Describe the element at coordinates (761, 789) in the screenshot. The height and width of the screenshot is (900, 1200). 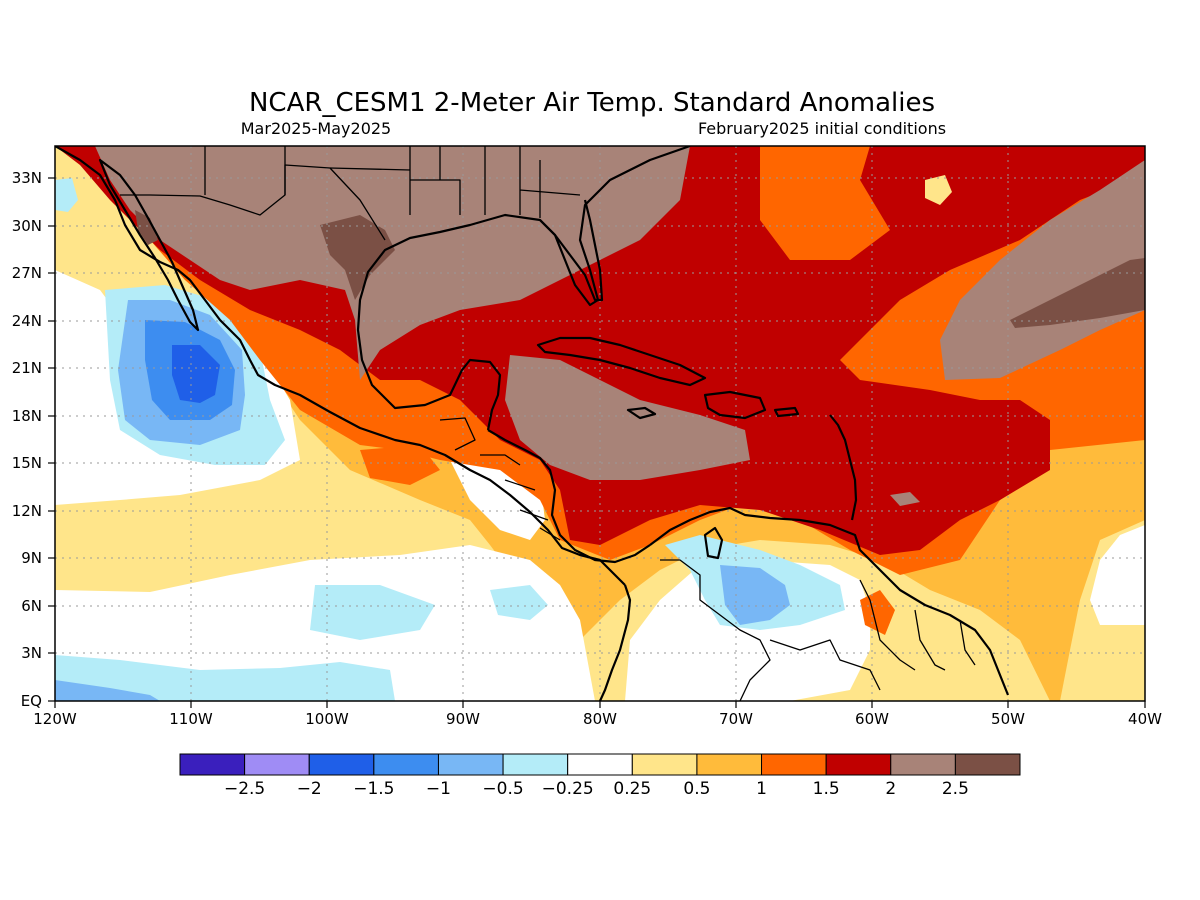
I see `colorbar-label: 1` at that location.